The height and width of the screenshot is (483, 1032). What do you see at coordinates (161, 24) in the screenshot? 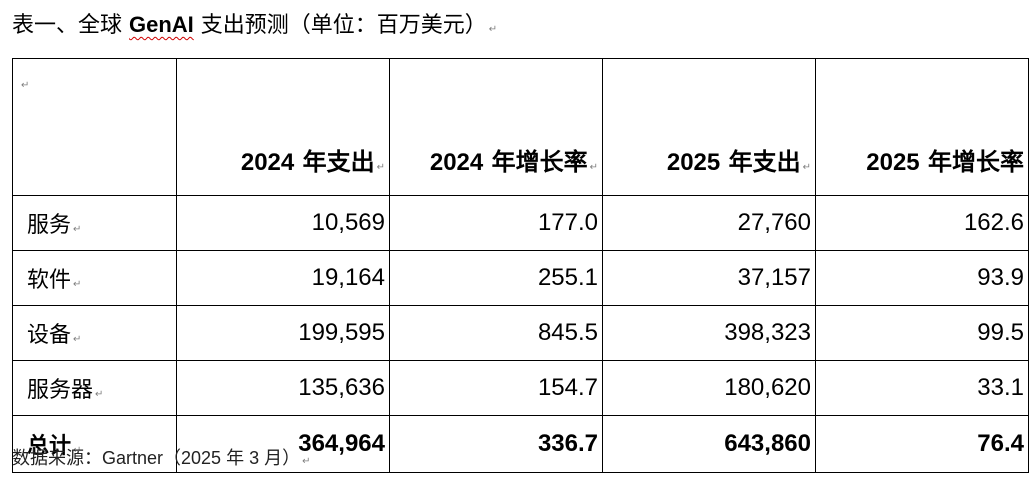
I see `title-brand: GenAI` at bounding box center [161, 24].